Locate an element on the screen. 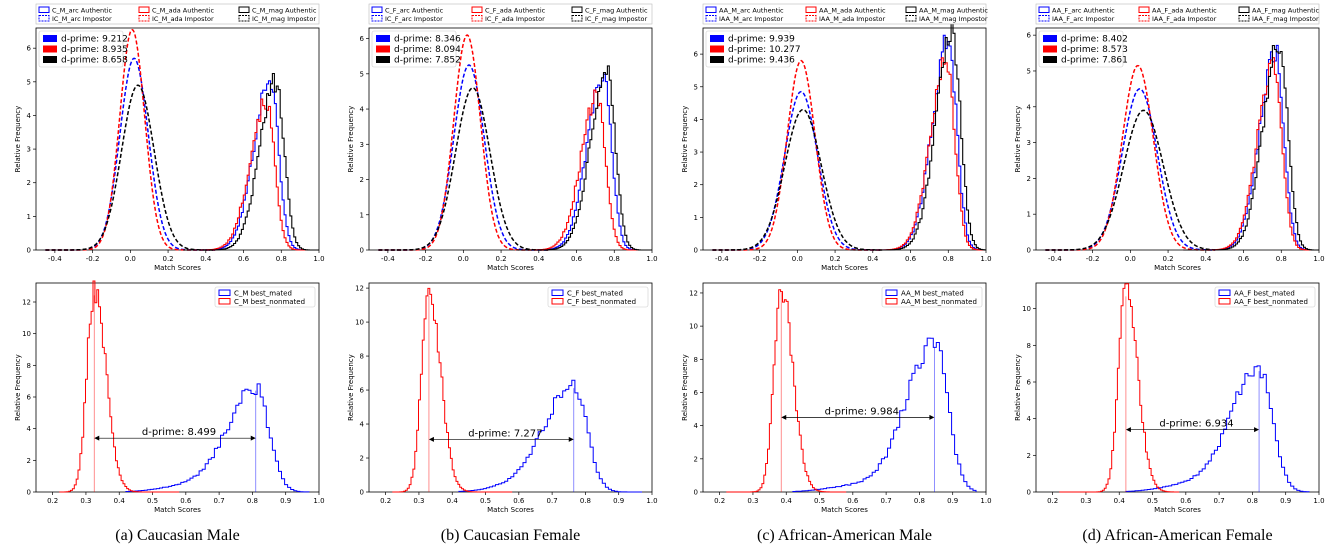  dprime-label-arc: d-prime: 9.939 is located at coordinates (761, 40).